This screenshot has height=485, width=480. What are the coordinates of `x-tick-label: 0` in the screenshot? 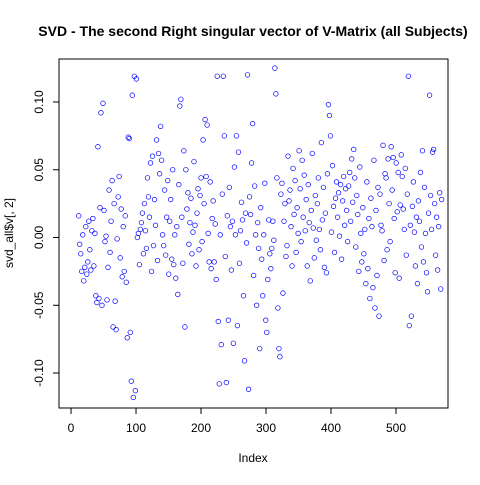 It's located at (71, 428).